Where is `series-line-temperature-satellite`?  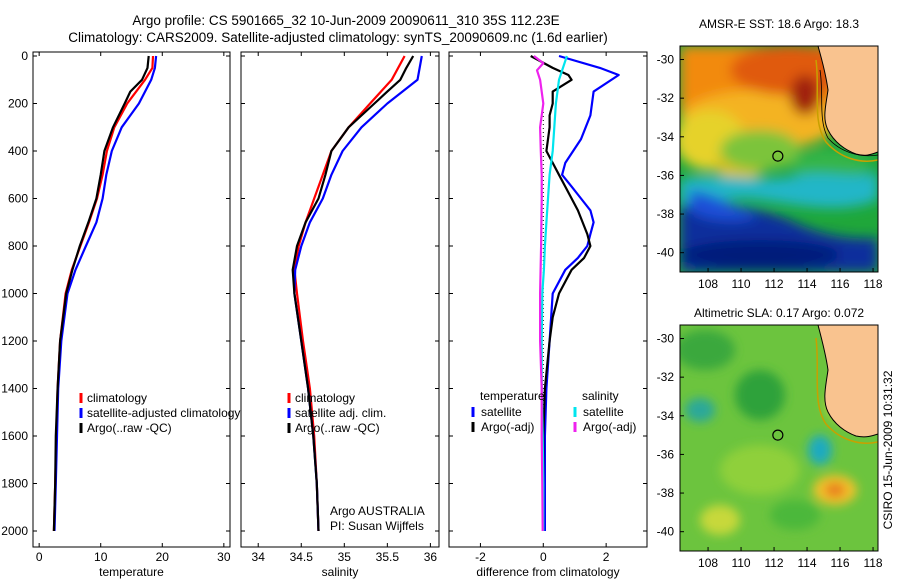 series-line-temperature-satellite is located at coordinates (581, 292).